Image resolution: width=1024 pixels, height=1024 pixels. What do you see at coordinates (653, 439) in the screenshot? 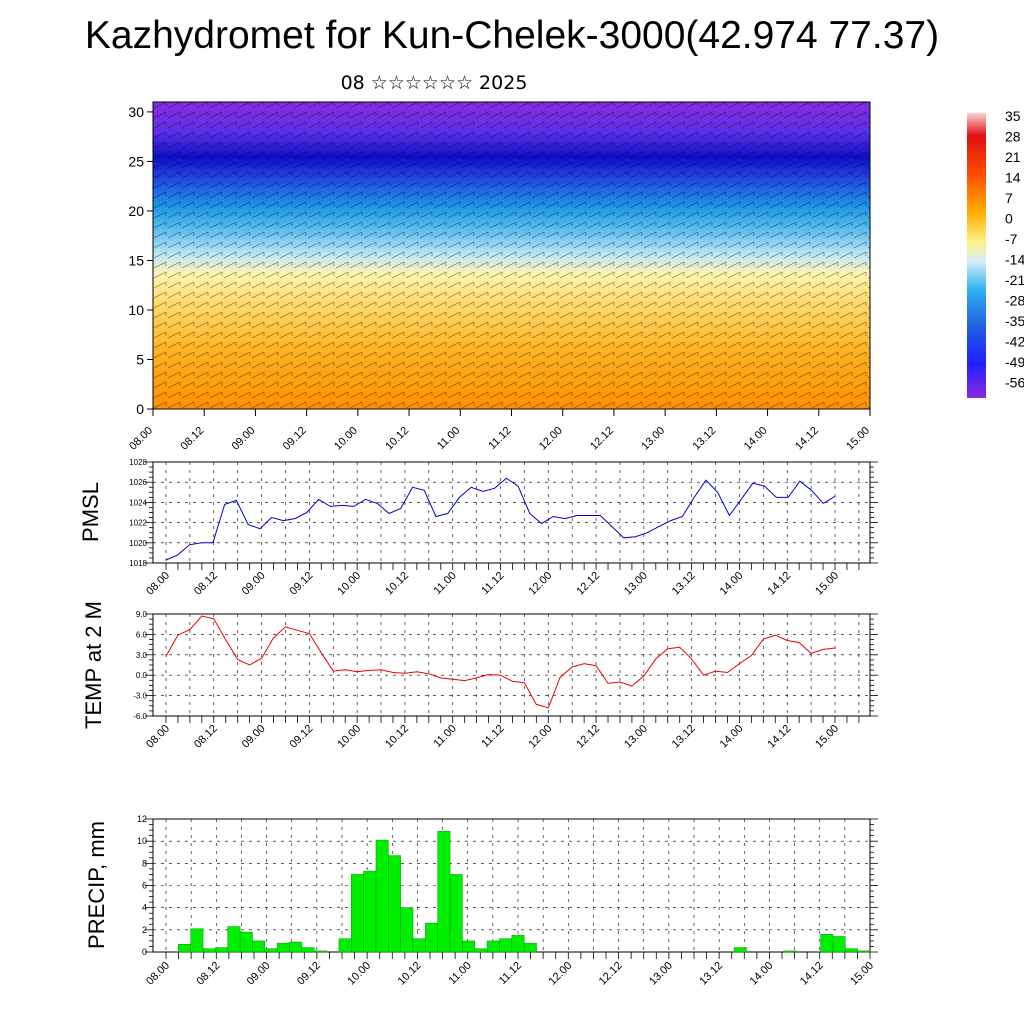
I see `x-tick-label: 13.00` at bounding box center [653, 439].